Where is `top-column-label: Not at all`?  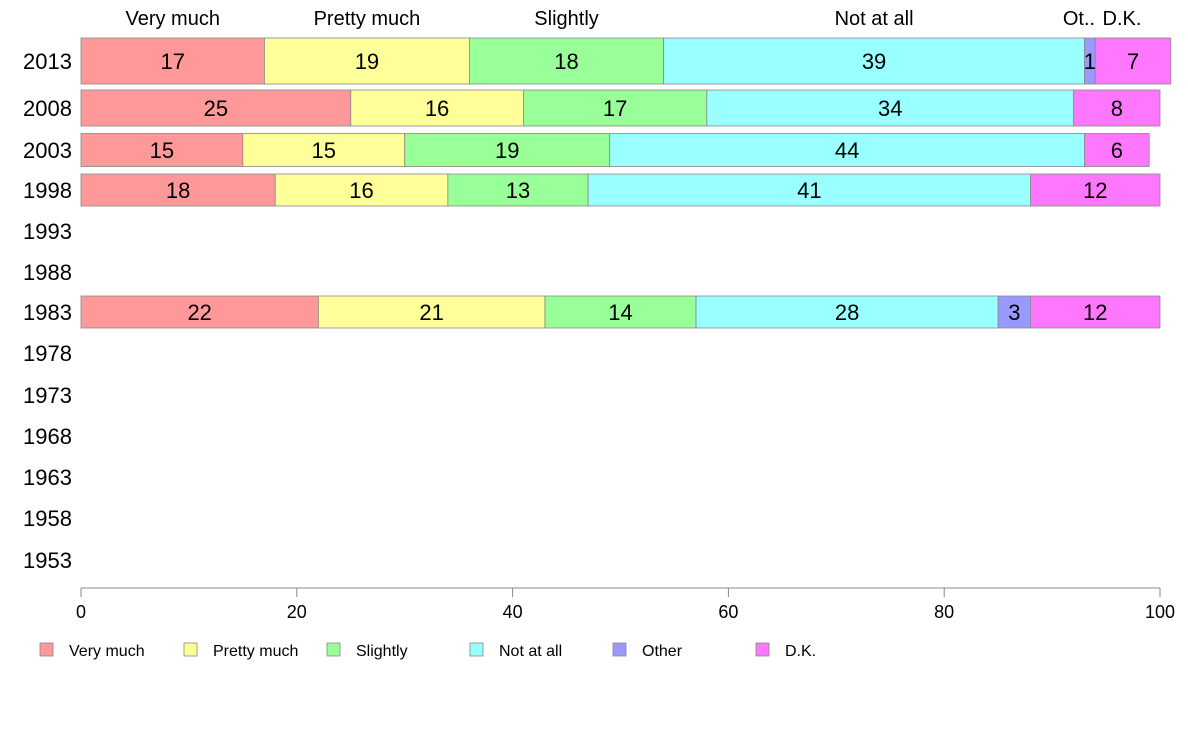 top-column-label: Not at all is located at coordinates (874, 19).